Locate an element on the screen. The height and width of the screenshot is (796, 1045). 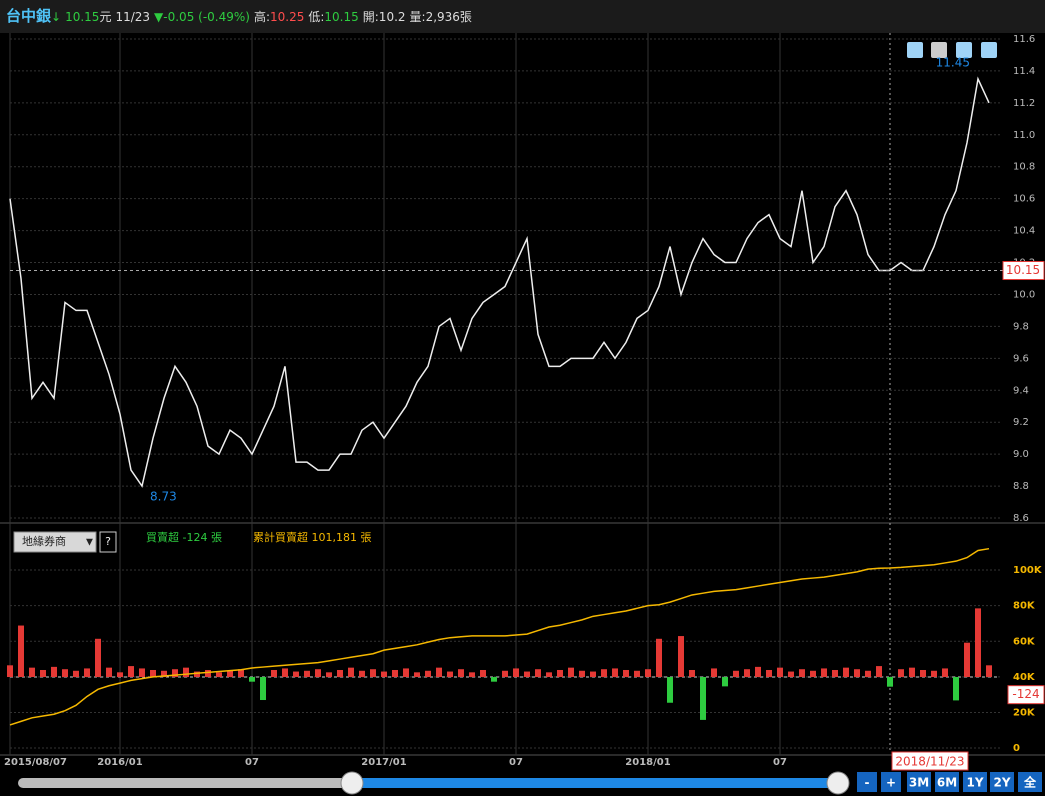
range-button-label: 6M is located at coordinates (947, 783).